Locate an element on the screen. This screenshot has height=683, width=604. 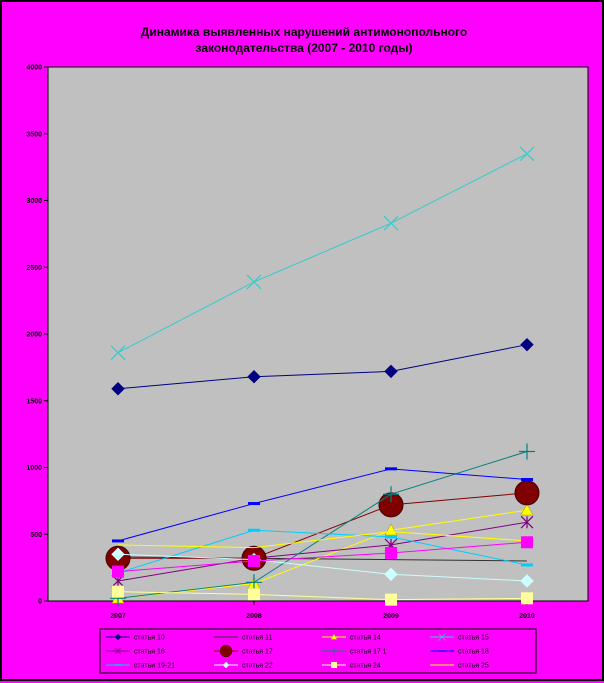
legend-label: статья 18 is located at coordinates (473, 652).